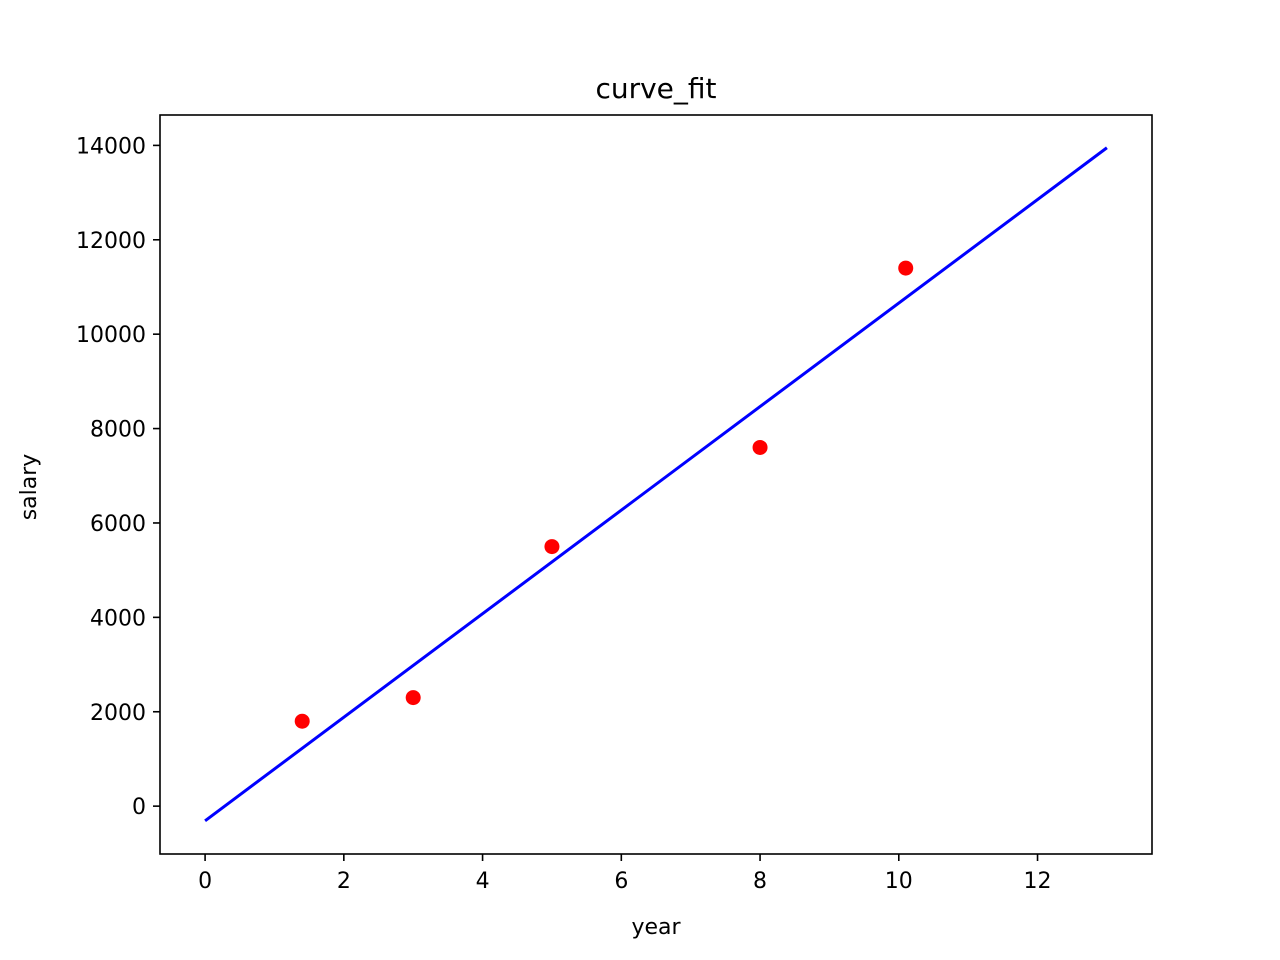 This screenshot has width=1280, height=960. Describe the element at coordinates (118, 524) in the screenshot. I see `y-tick-label: 6000` at that location.